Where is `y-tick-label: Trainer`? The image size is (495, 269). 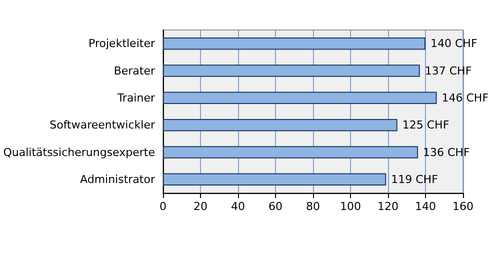
y-tick-label: Trainer is located at coordinates (136, 97).